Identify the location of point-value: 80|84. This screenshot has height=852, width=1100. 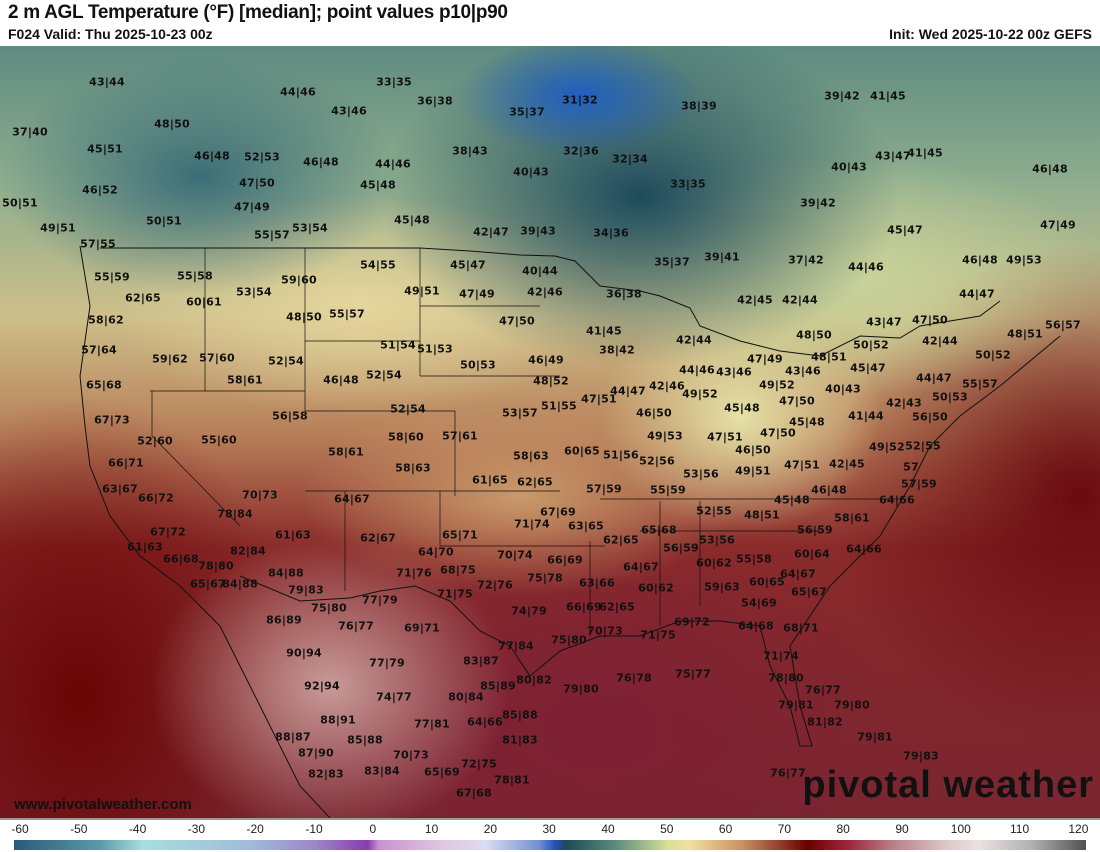
(466, 697).